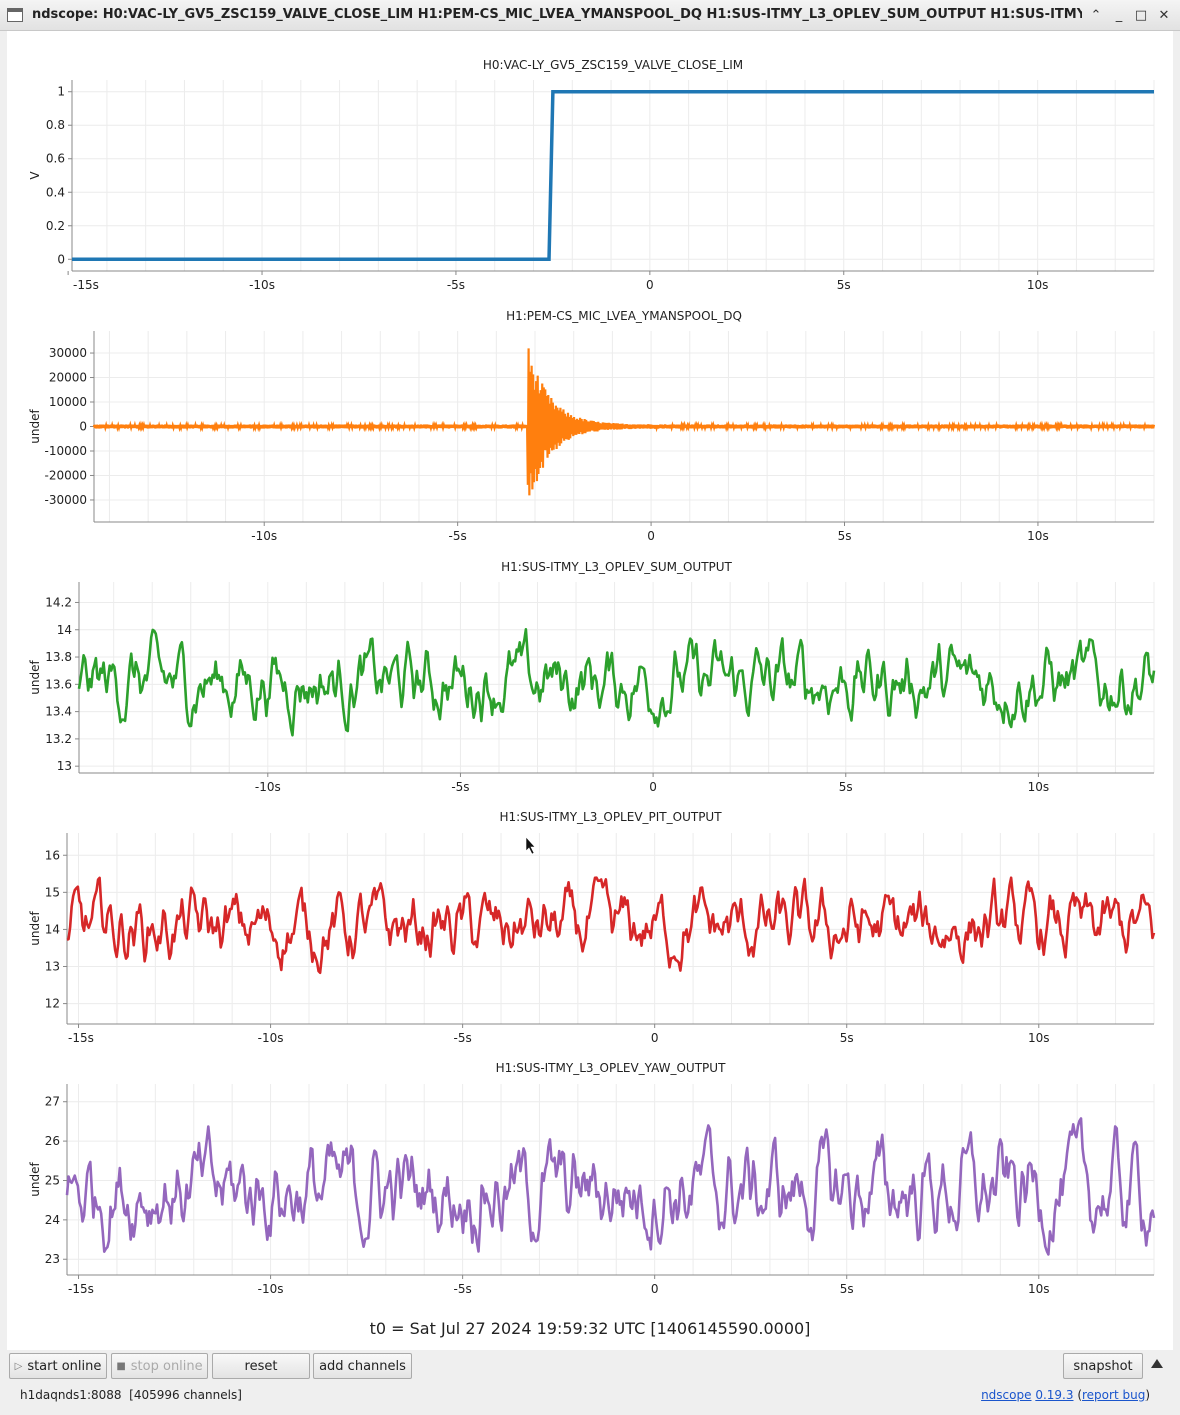  What do you see at coordinates (610, 1068) in the screenshot?
I see `plot-title-5: H1:SUS-ITMY_L3_OPLEV_YAW_OUTPUT` at bounding box center [610, 1068].